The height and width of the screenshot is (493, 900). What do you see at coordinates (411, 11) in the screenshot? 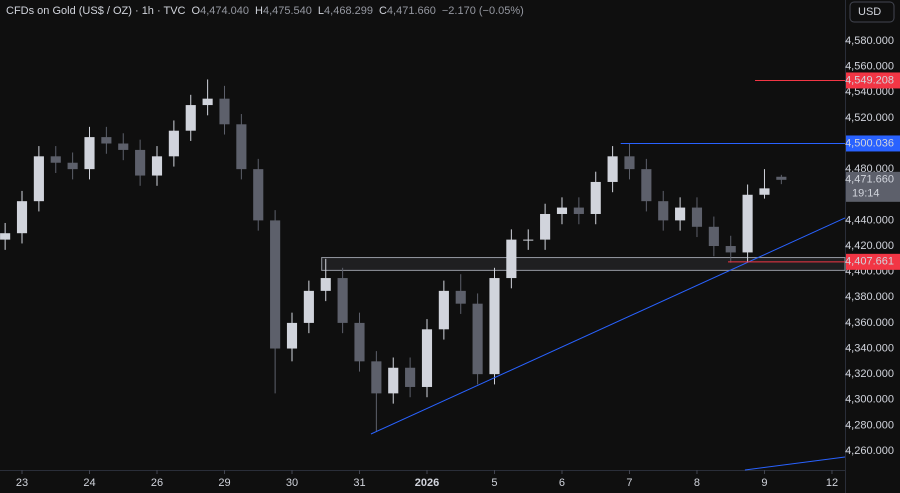
I see `ohlc-value: 4,471.660` at bounding box center [411, 11].